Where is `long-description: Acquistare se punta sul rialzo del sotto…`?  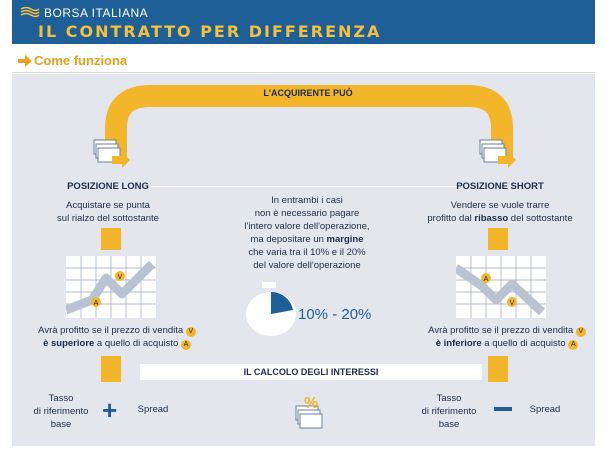 long-description: Acquistare se punta sul rialzo del sotto… is located at coordinates (108, 212).